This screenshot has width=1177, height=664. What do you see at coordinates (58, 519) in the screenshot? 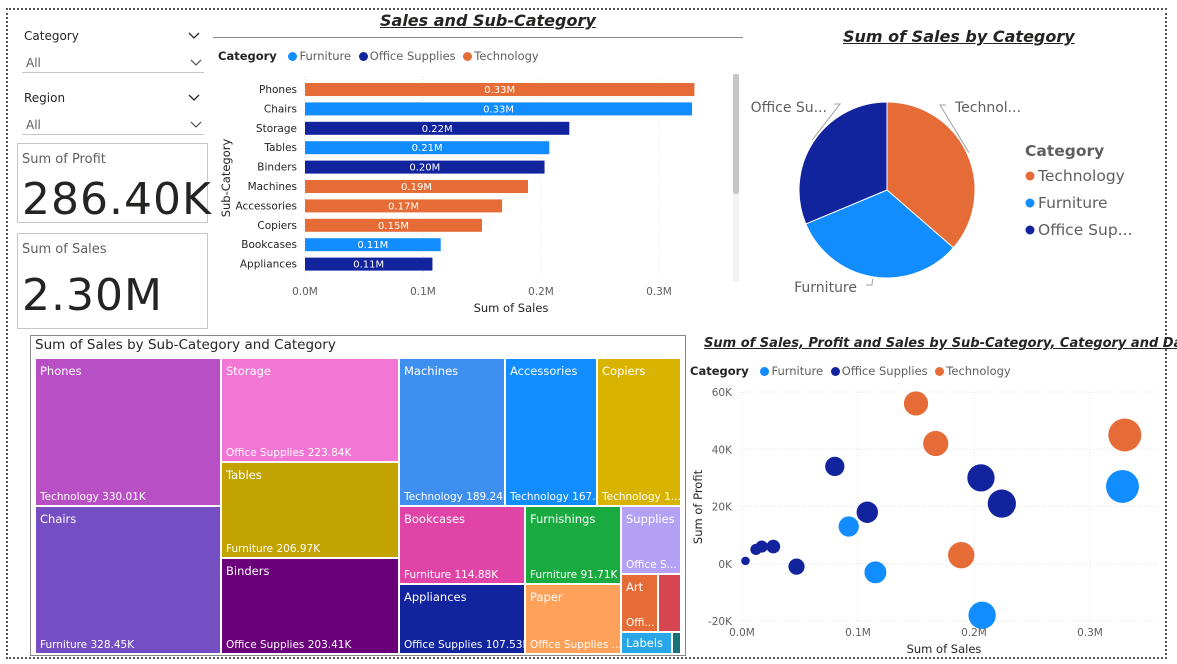
I see `tile-name: Chairs` at bounding box center [58, 519].